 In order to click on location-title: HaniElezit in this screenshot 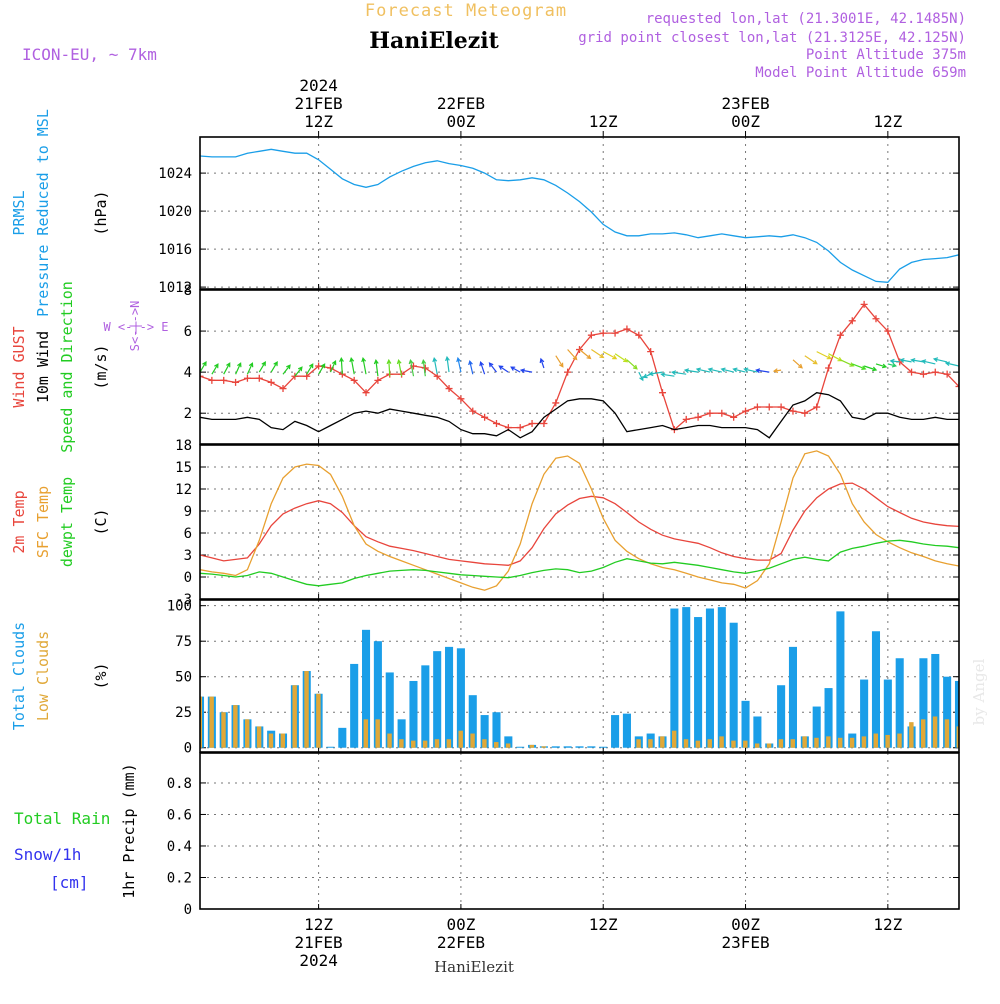, I will do `click(434, 41)`.